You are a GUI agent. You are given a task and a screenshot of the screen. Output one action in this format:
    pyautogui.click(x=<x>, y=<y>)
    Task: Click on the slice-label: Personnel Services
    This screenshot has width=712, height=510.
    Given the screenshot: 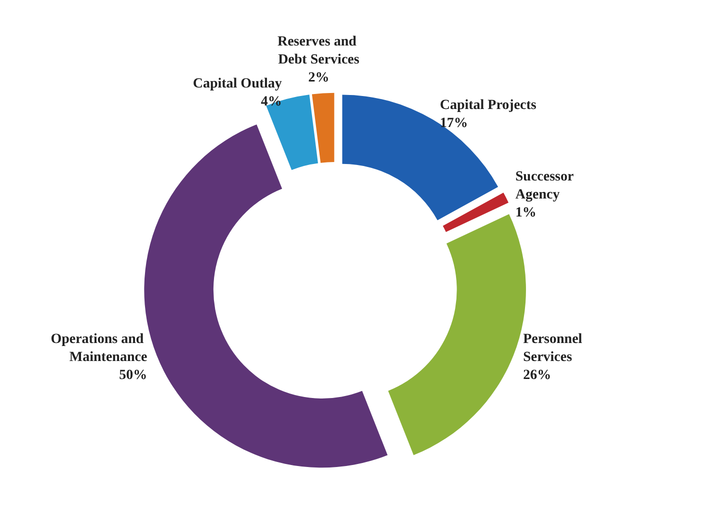 What is the action you would take?
    pyautogui.click(x=554, y=348)
    